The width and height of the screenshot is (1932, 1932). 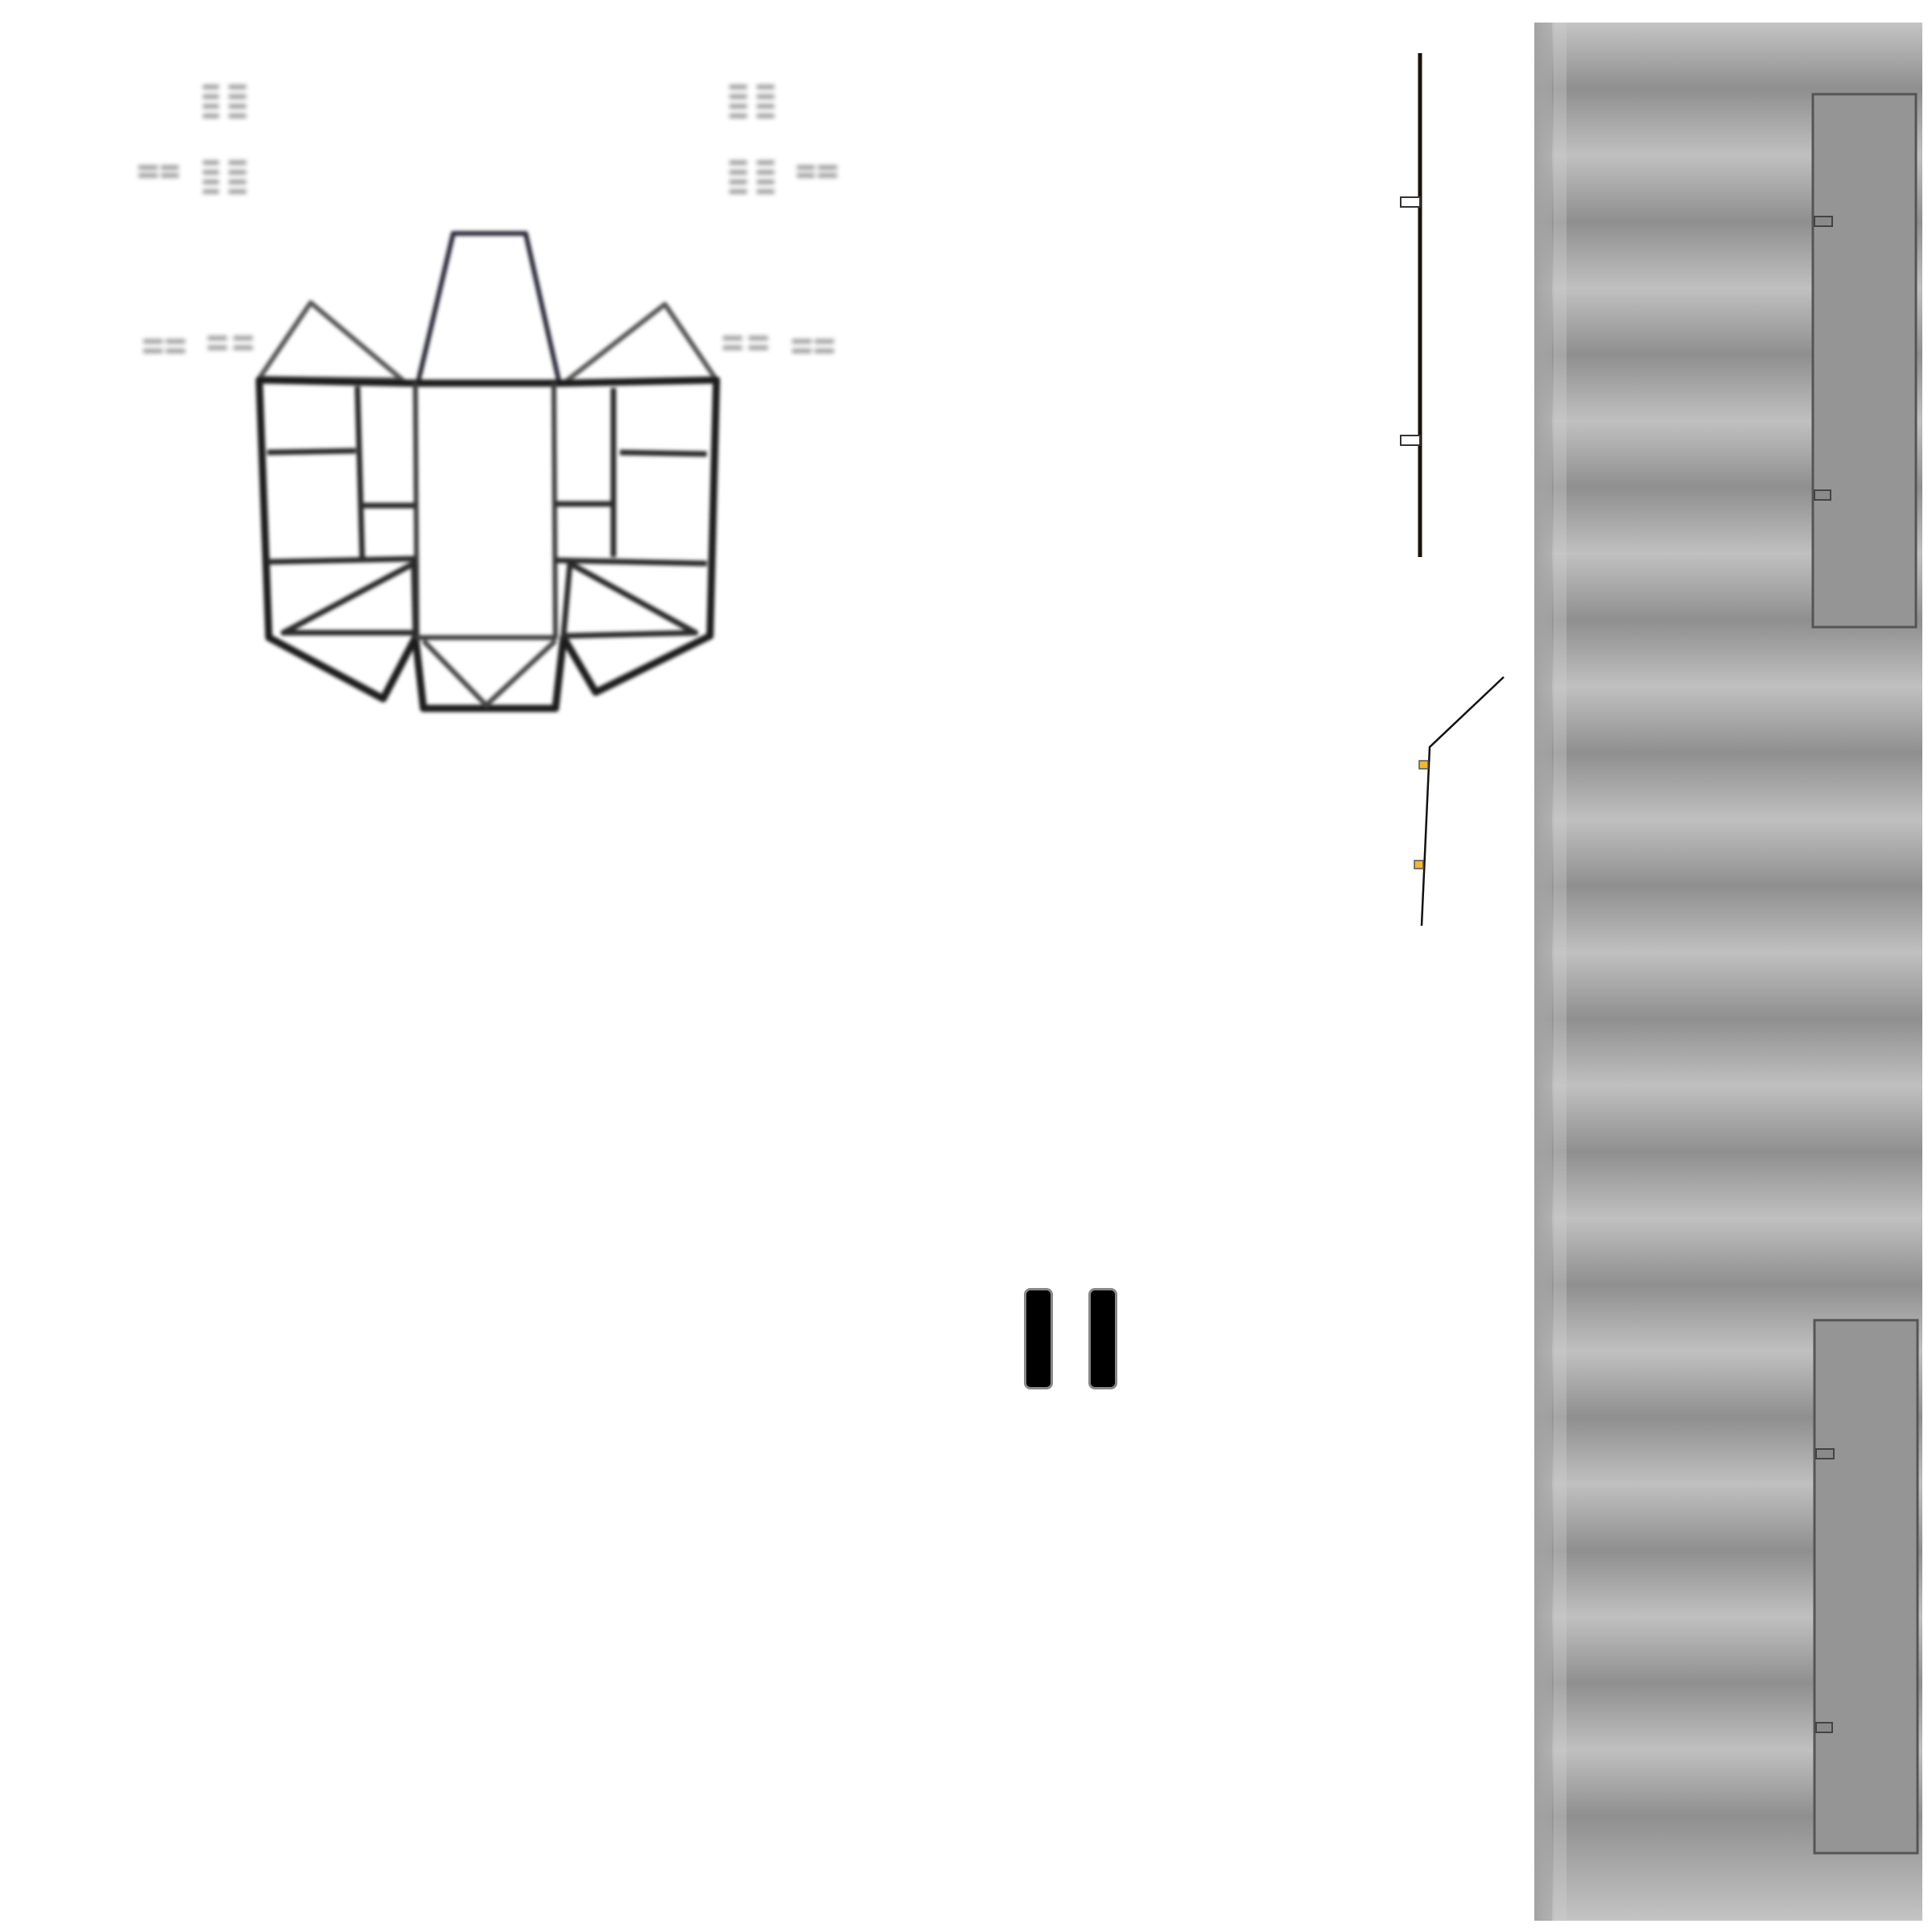 I want to click on wall-panel-bottom, so click(x=1866, y=1587).